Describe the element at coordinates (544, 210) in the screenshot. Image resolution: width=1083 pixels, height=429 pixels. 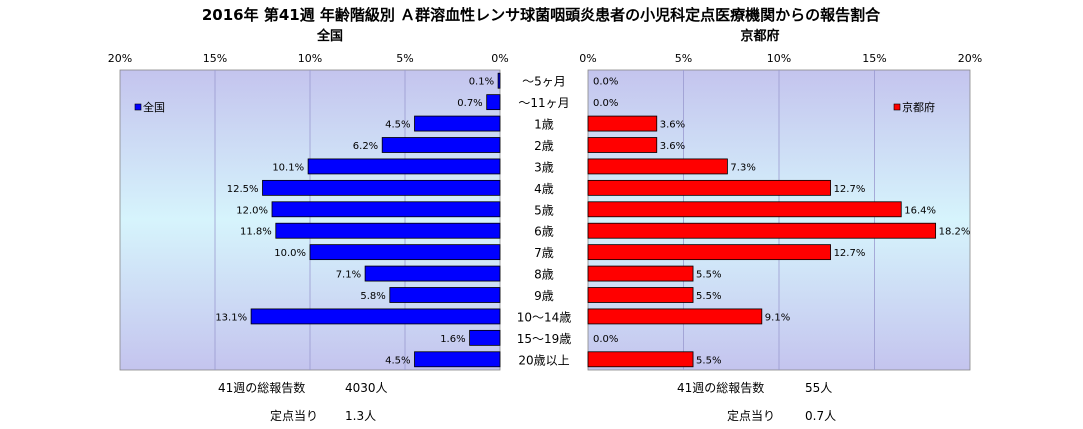
I see `age-category-label: 5歳` at that location.